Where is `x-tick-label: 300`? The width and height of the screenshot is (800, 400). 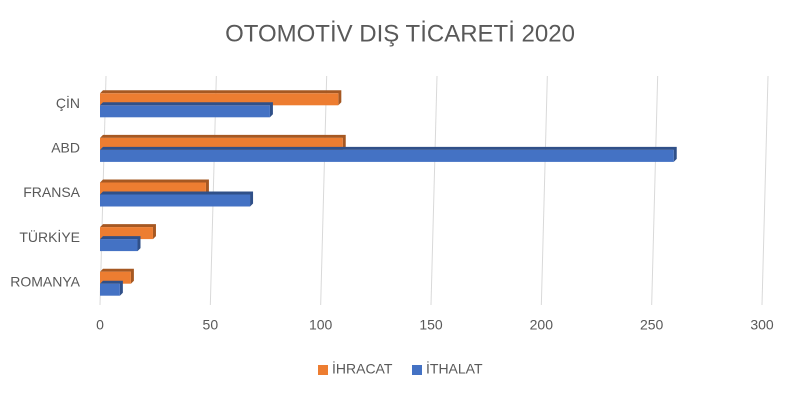 x-tick-label: 300 is located at coordinates (762, 325).